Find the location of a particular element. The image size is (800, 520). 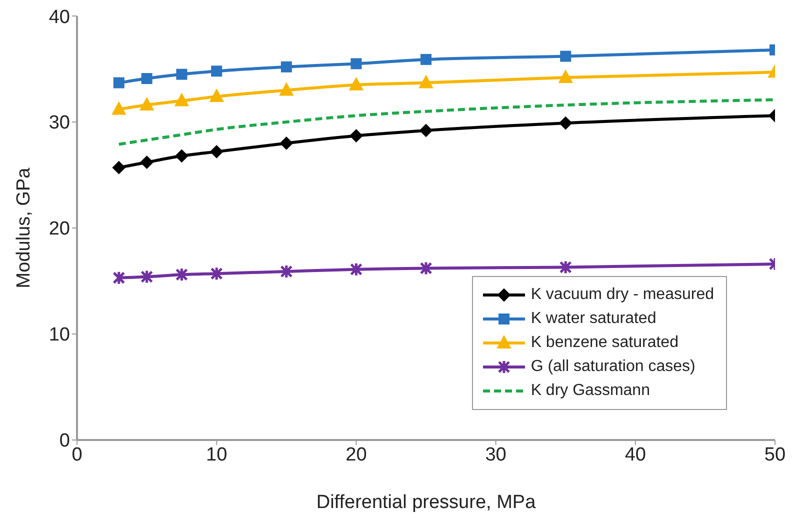

legend-label: K benzene saturated is located at coordinates (604, 343).